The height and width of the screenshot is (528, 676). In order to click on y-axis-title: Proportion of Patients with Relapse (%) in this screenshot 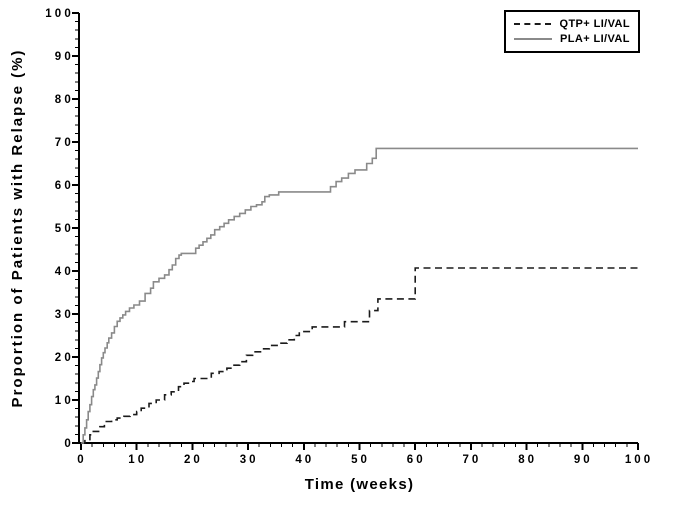, I will do `click(17, 228)`.